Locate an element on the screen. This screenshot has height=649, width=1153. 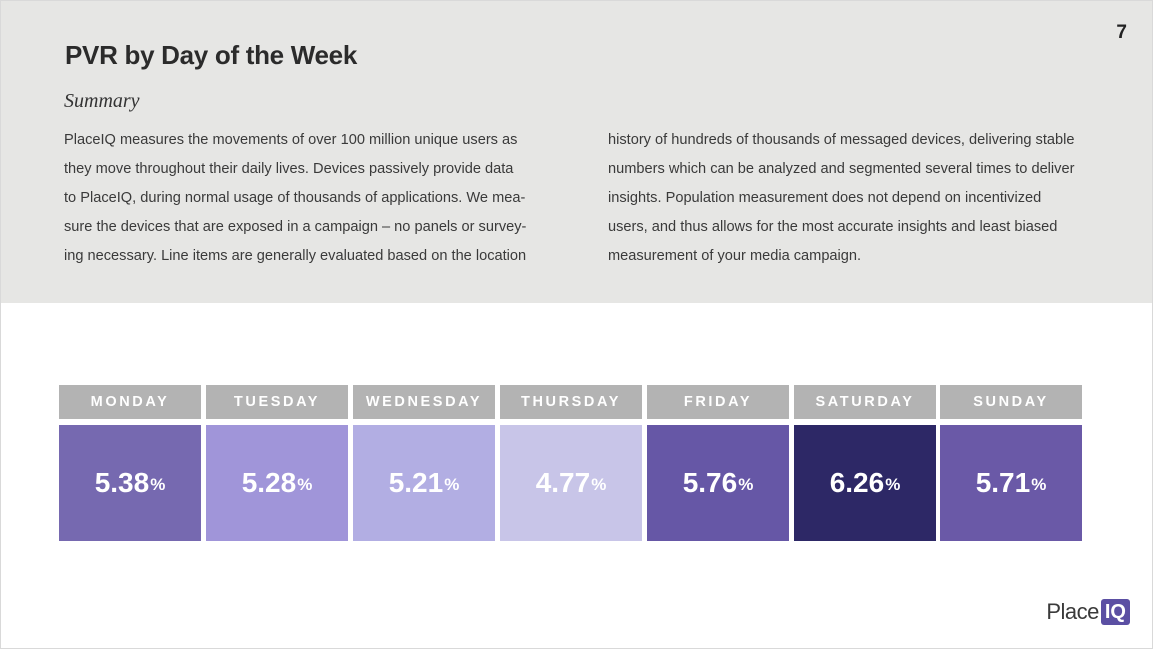
day-label: TUESDAY is located at coordinates (277, 402).